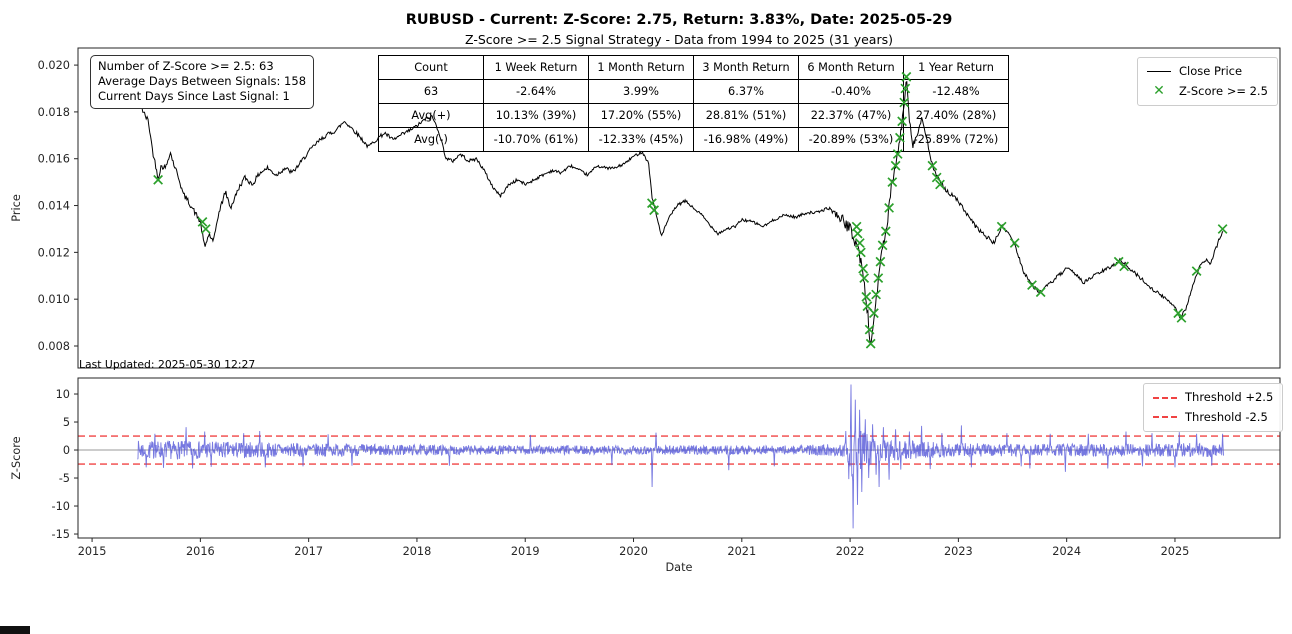 The height and width of the screenshot is (634, 1292). What do you see at coordinates (641, 91) in the screenshot?
I see `returns-table-cell: 3.99%` at bounding box center [641, 91].